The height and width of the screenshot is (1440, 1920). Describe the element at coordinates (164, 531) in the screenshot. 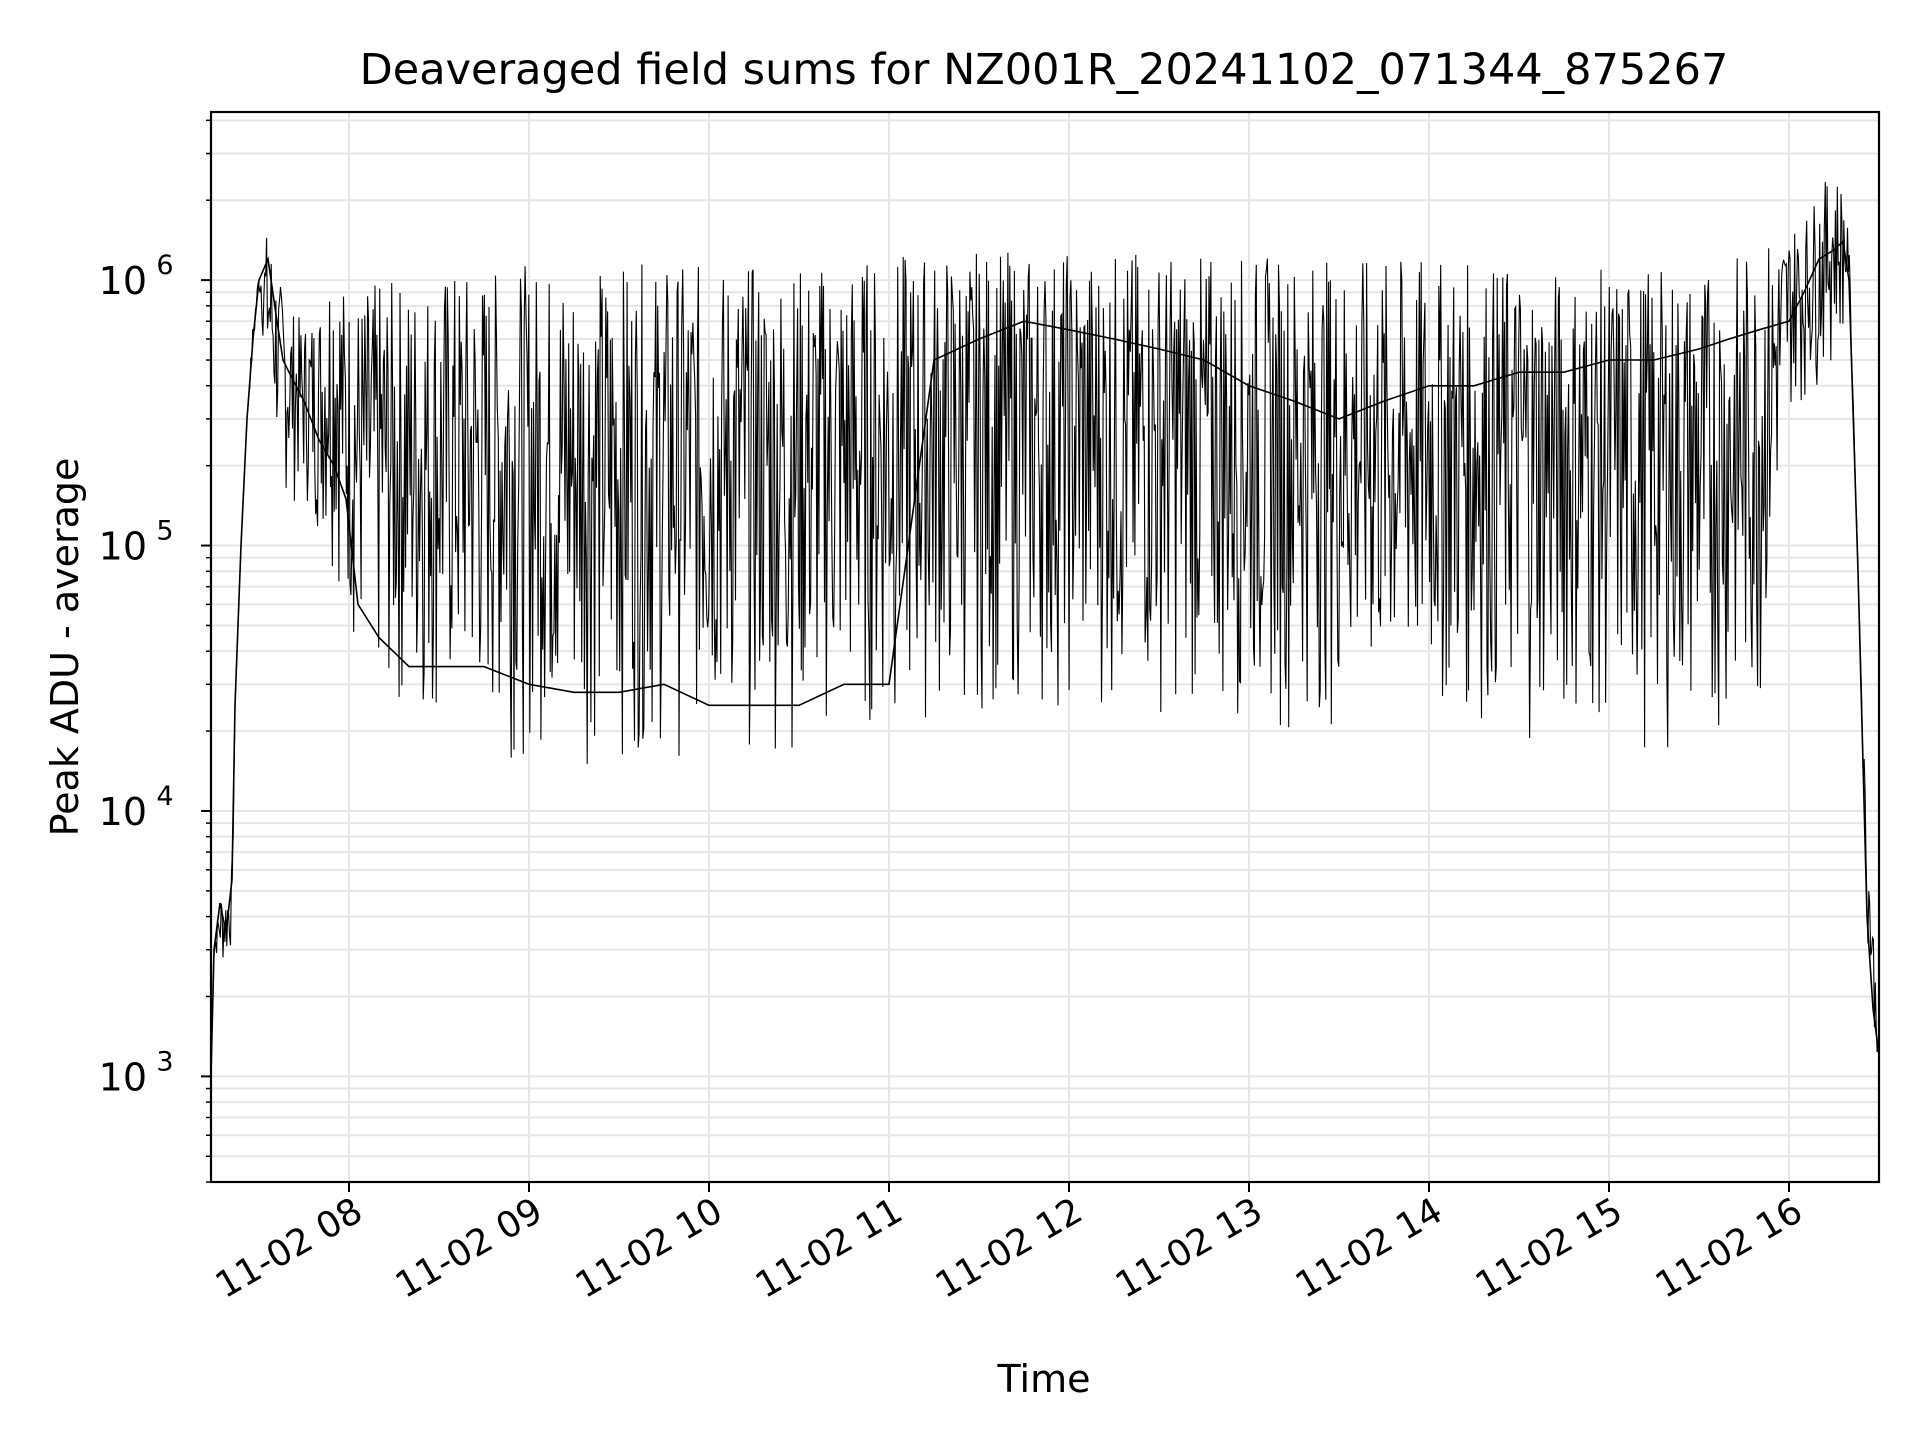

I see `y-tick-label-exponent: 5` at that location.